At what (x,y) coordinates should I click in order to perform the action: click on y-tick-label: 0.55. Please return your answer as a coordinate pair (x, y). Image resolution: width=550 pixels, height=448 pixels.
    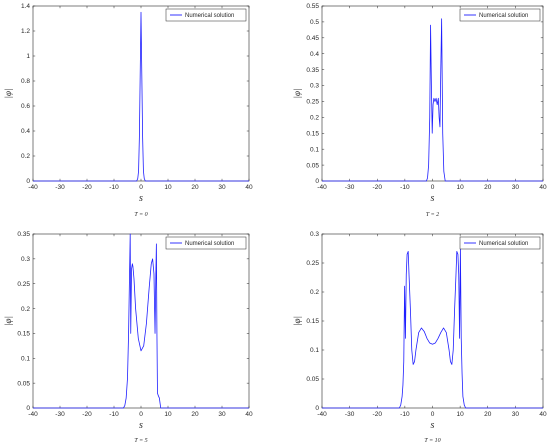
    Looking at the image, I should click on (312, 6).